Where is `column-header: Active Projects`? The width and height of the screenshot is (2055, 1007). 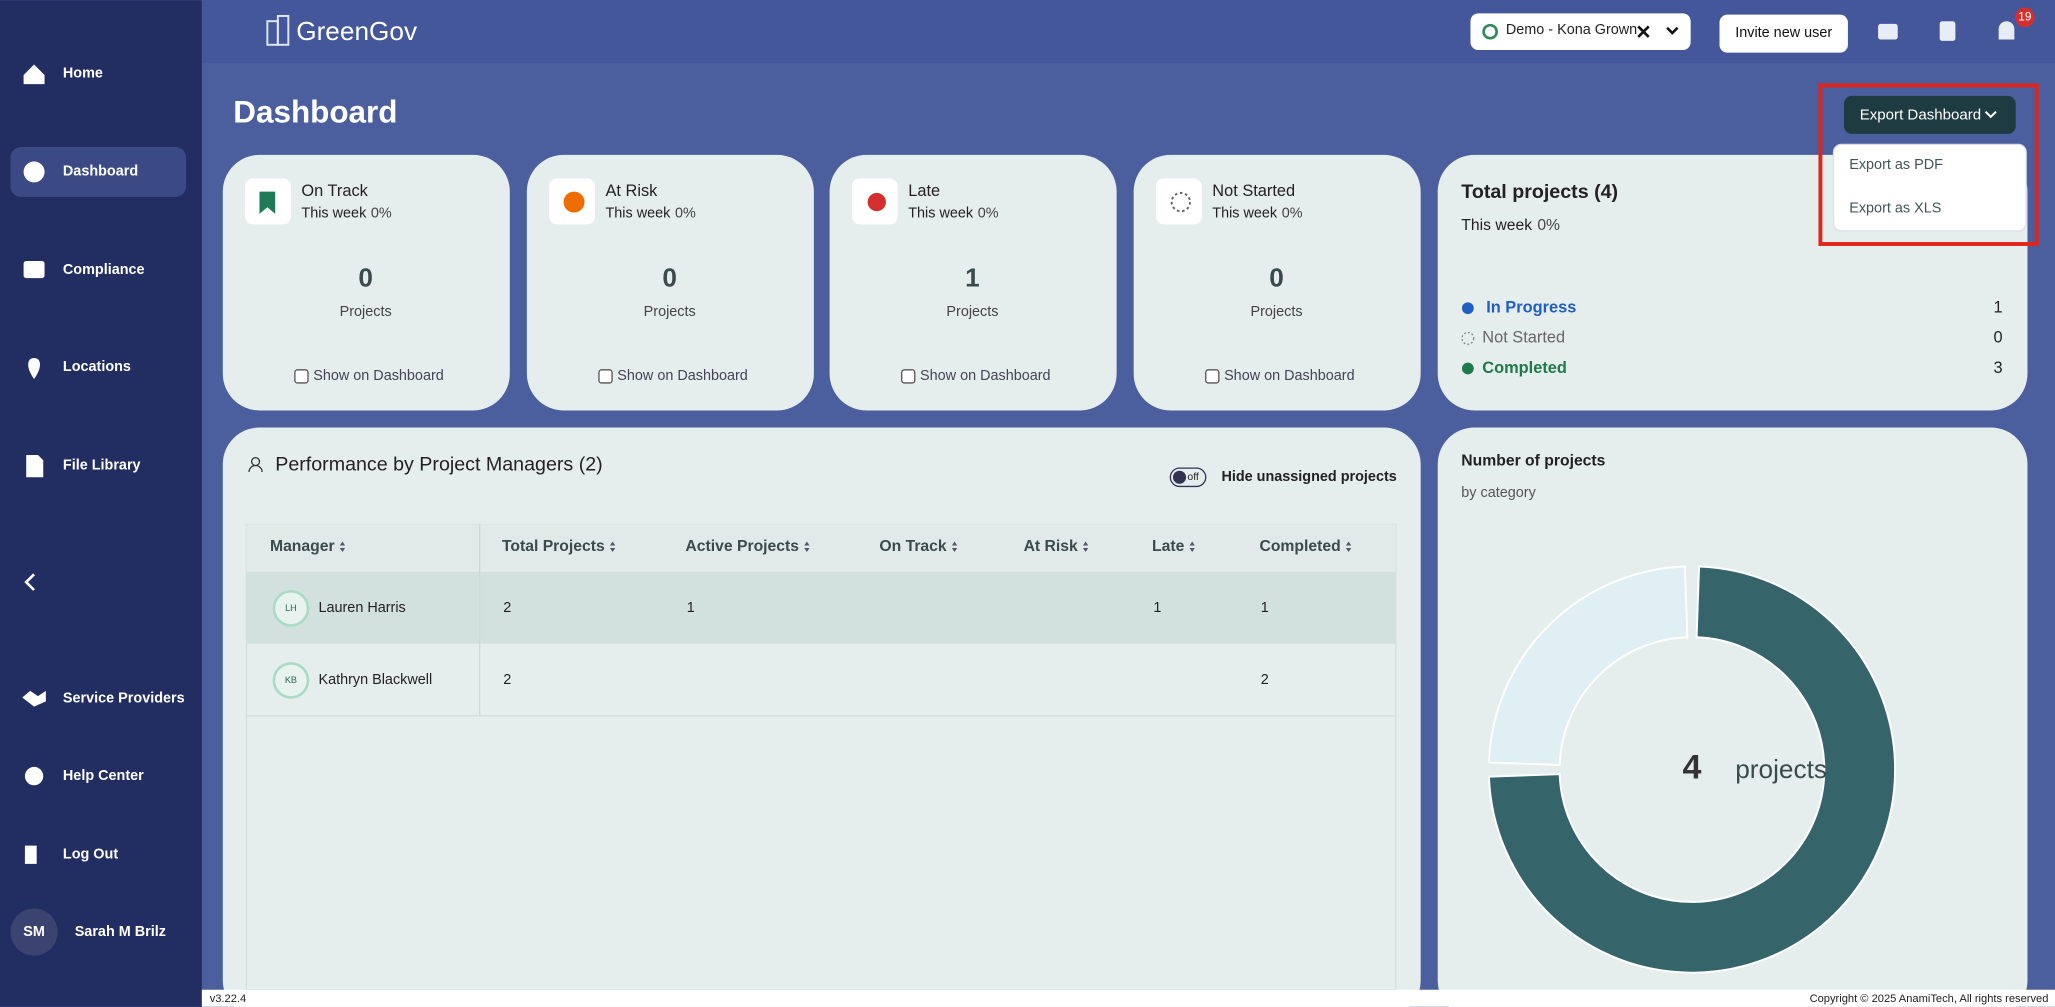
column-header: Active Projects is located at coordinates (742, 546).